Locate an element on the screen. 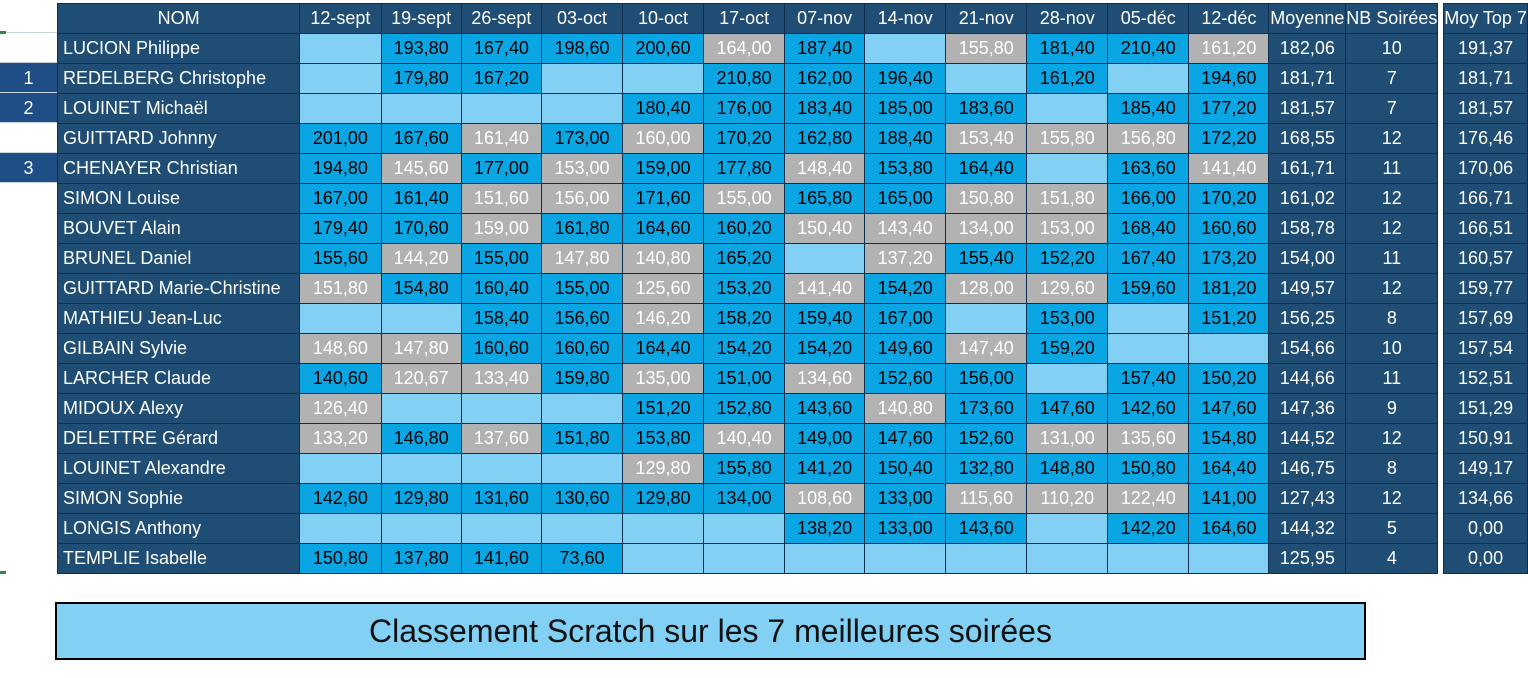  average-cell: 146,75 is located at coordinates (1307, 468).